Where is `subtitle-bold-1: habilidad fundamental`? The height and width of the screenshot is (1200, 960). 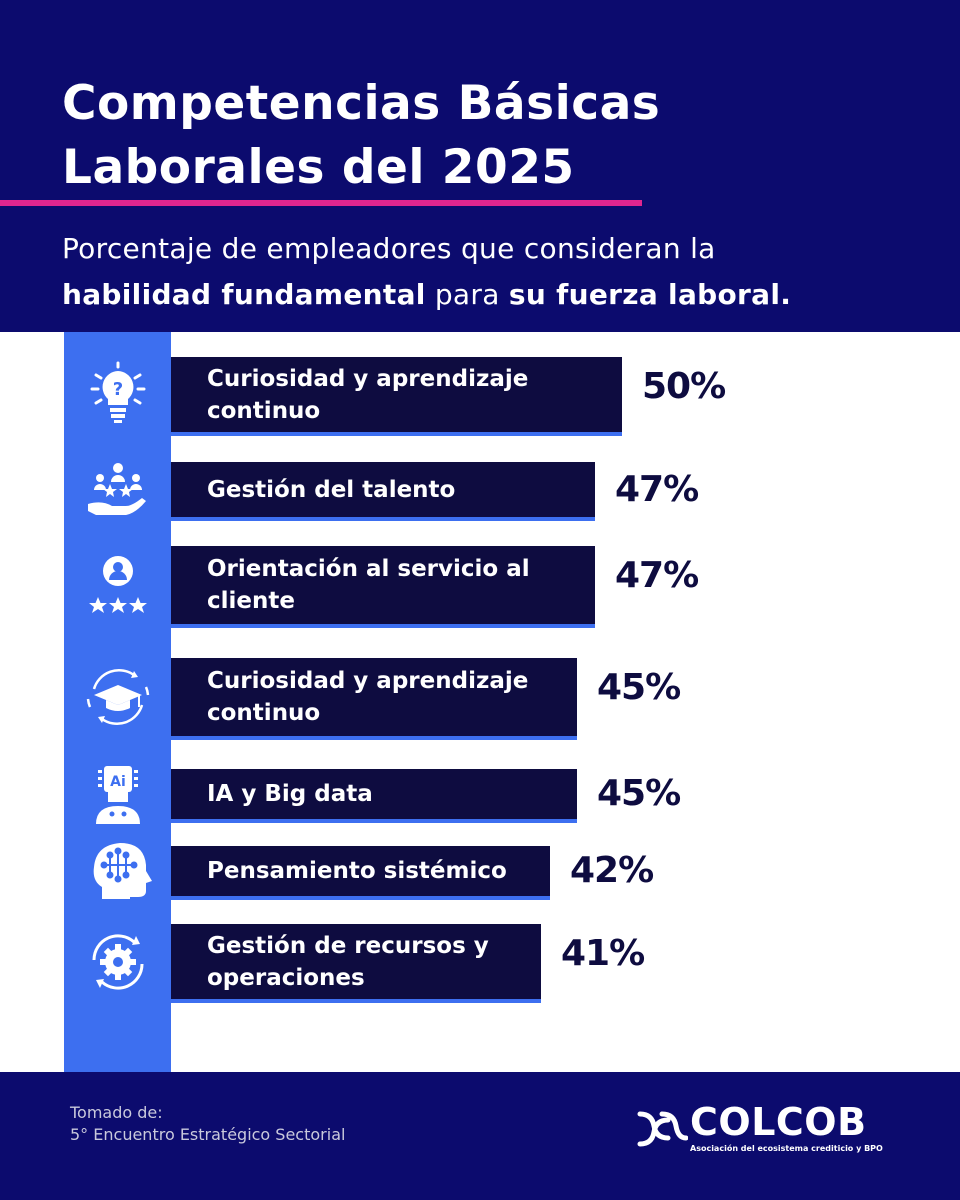 subtitle-bold-1: habilidad fundamental is located at coordinates (244, 294).